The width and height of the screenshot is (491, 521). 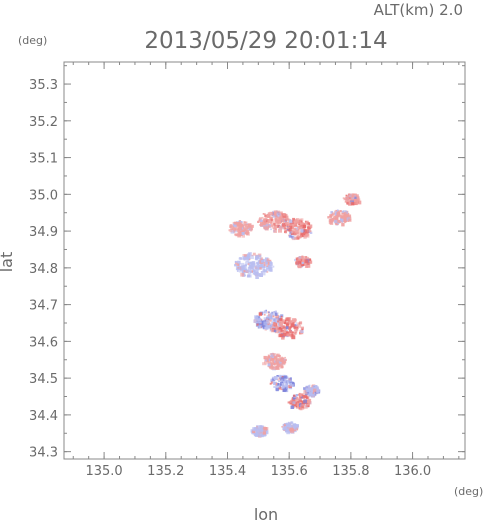 I want to click on y-tick-label-0: 34.3, so click(x=43, y=453).